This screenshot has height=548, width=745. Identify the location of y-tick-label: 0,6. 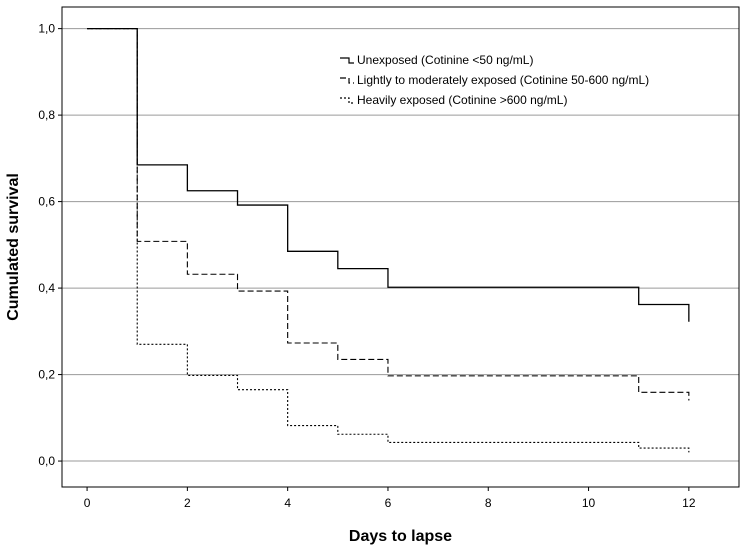
(46, 202).